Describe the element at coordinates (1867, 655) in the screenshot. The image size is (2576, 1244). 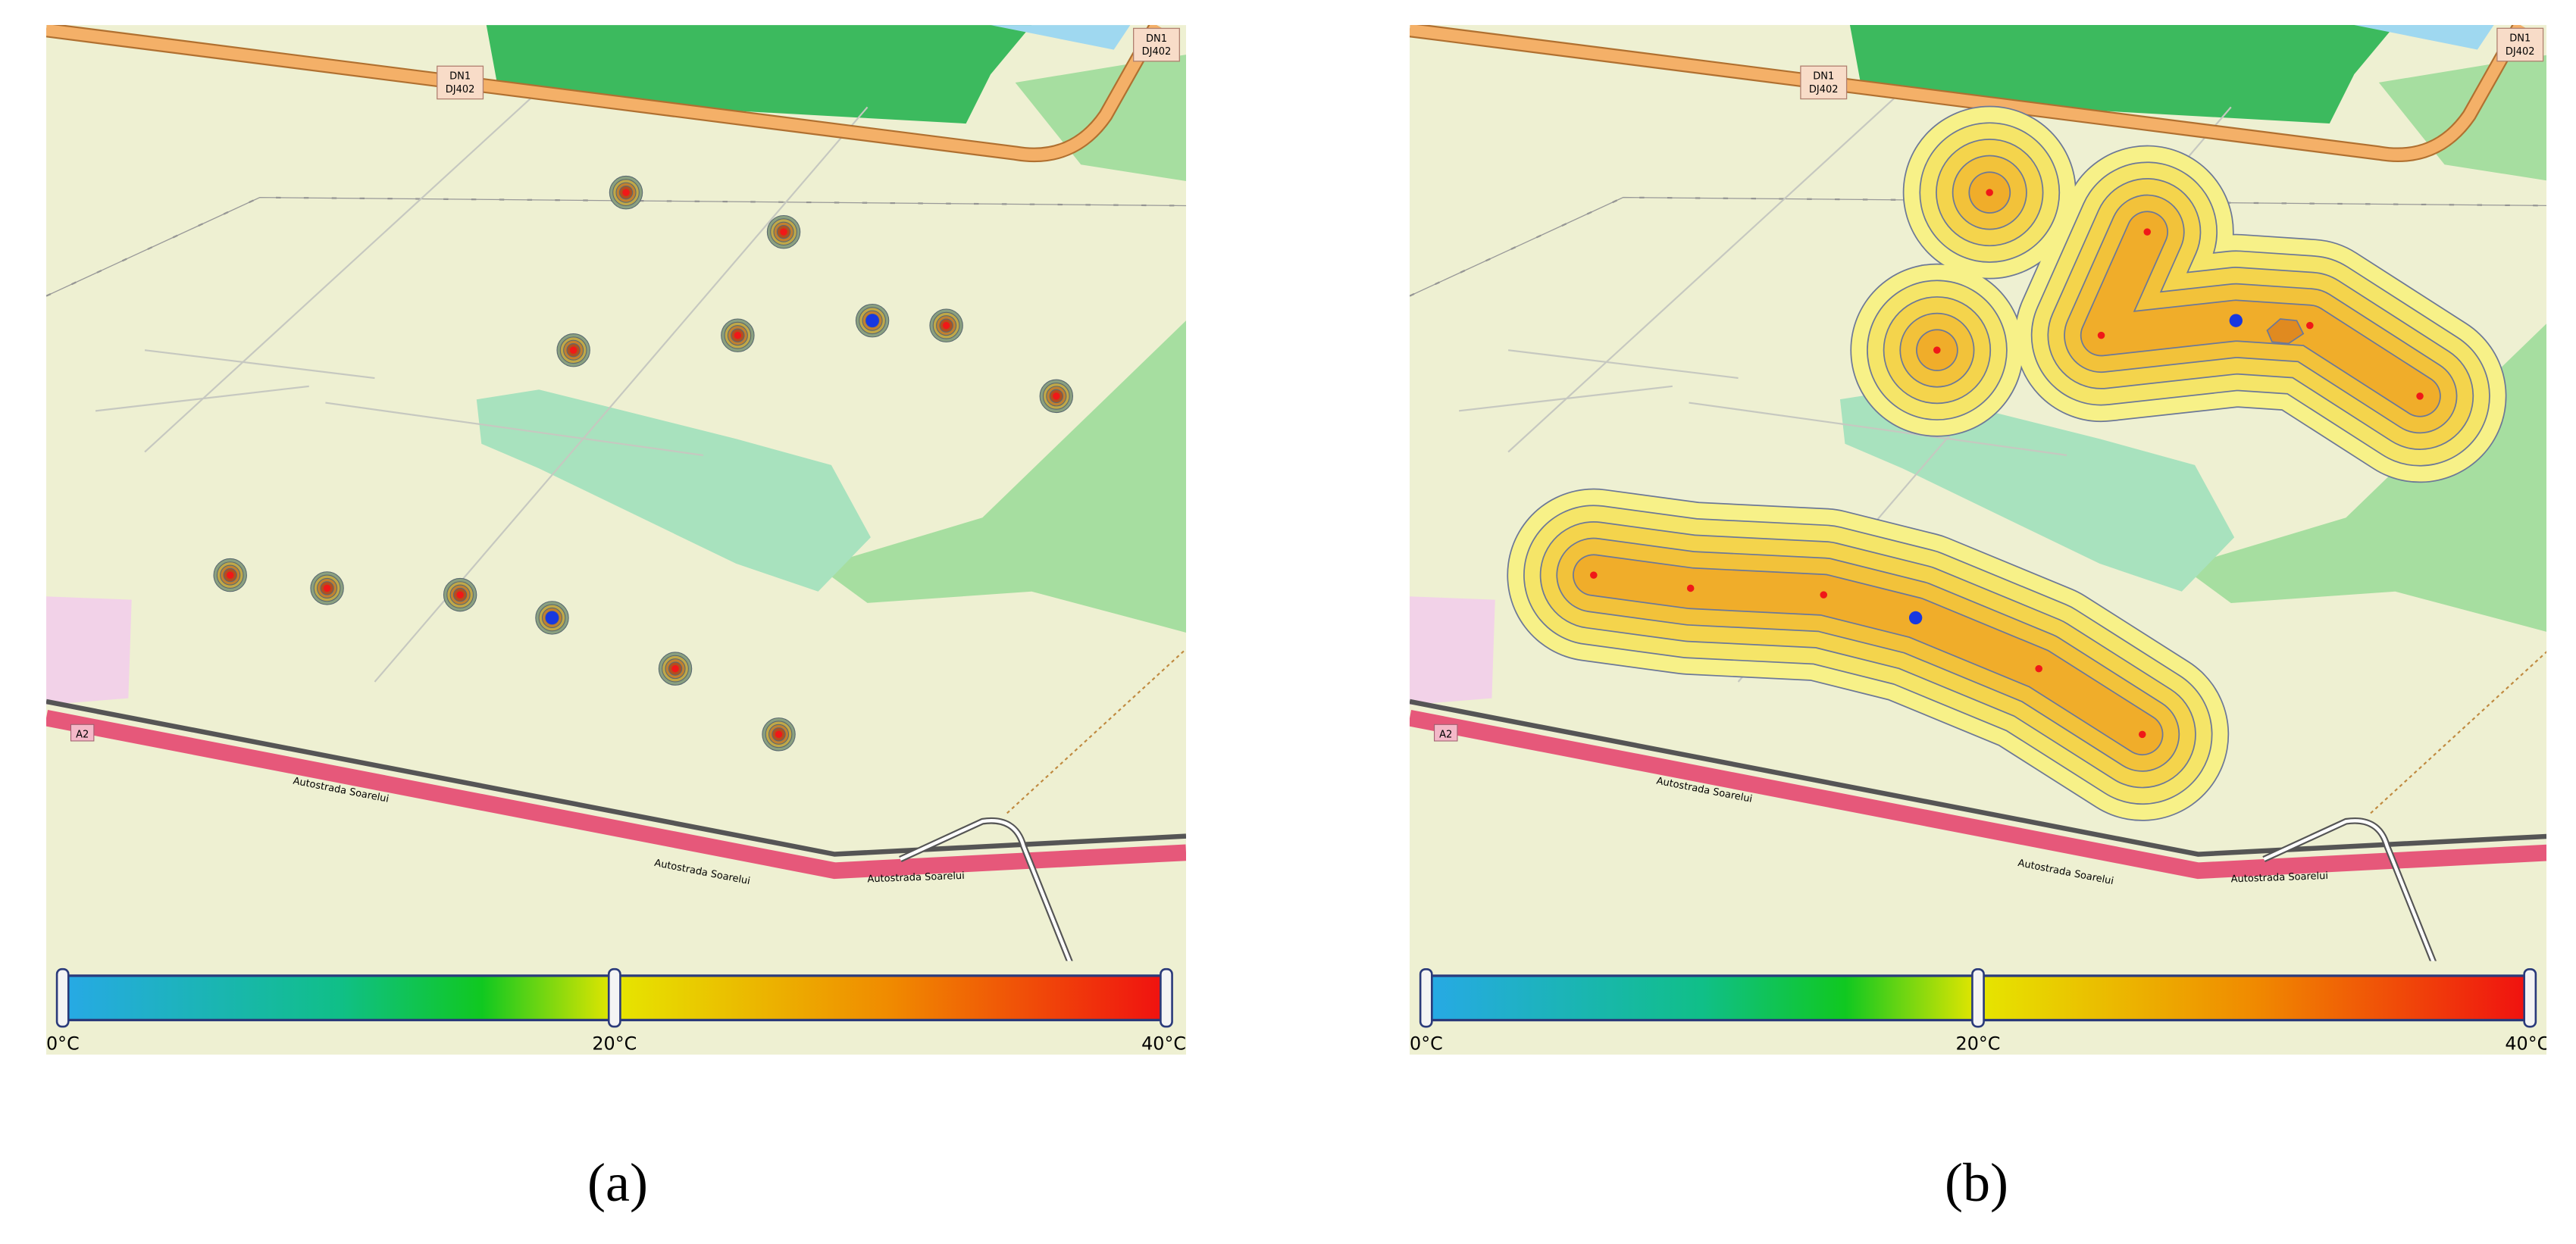
I see `heat-contour` at that location.